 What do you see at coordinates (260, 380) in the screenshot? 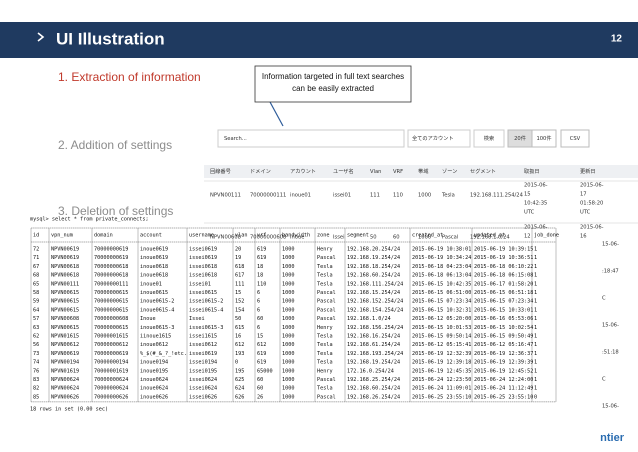
I see `terminal-cell: 60` at bounding box center [260, 380].